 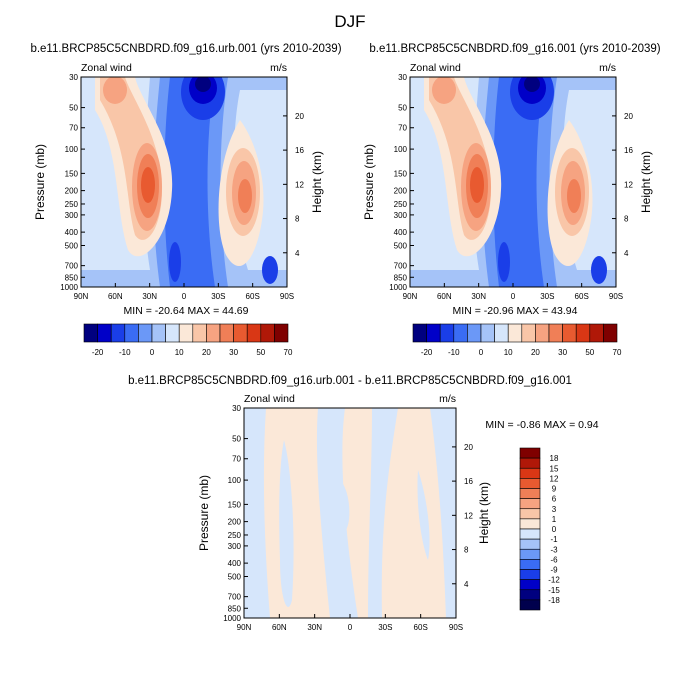 What do you see at coordinates (554, 468) in the screenshot?
I see `colorbar-label: 15` at bounding box center [554, 468].